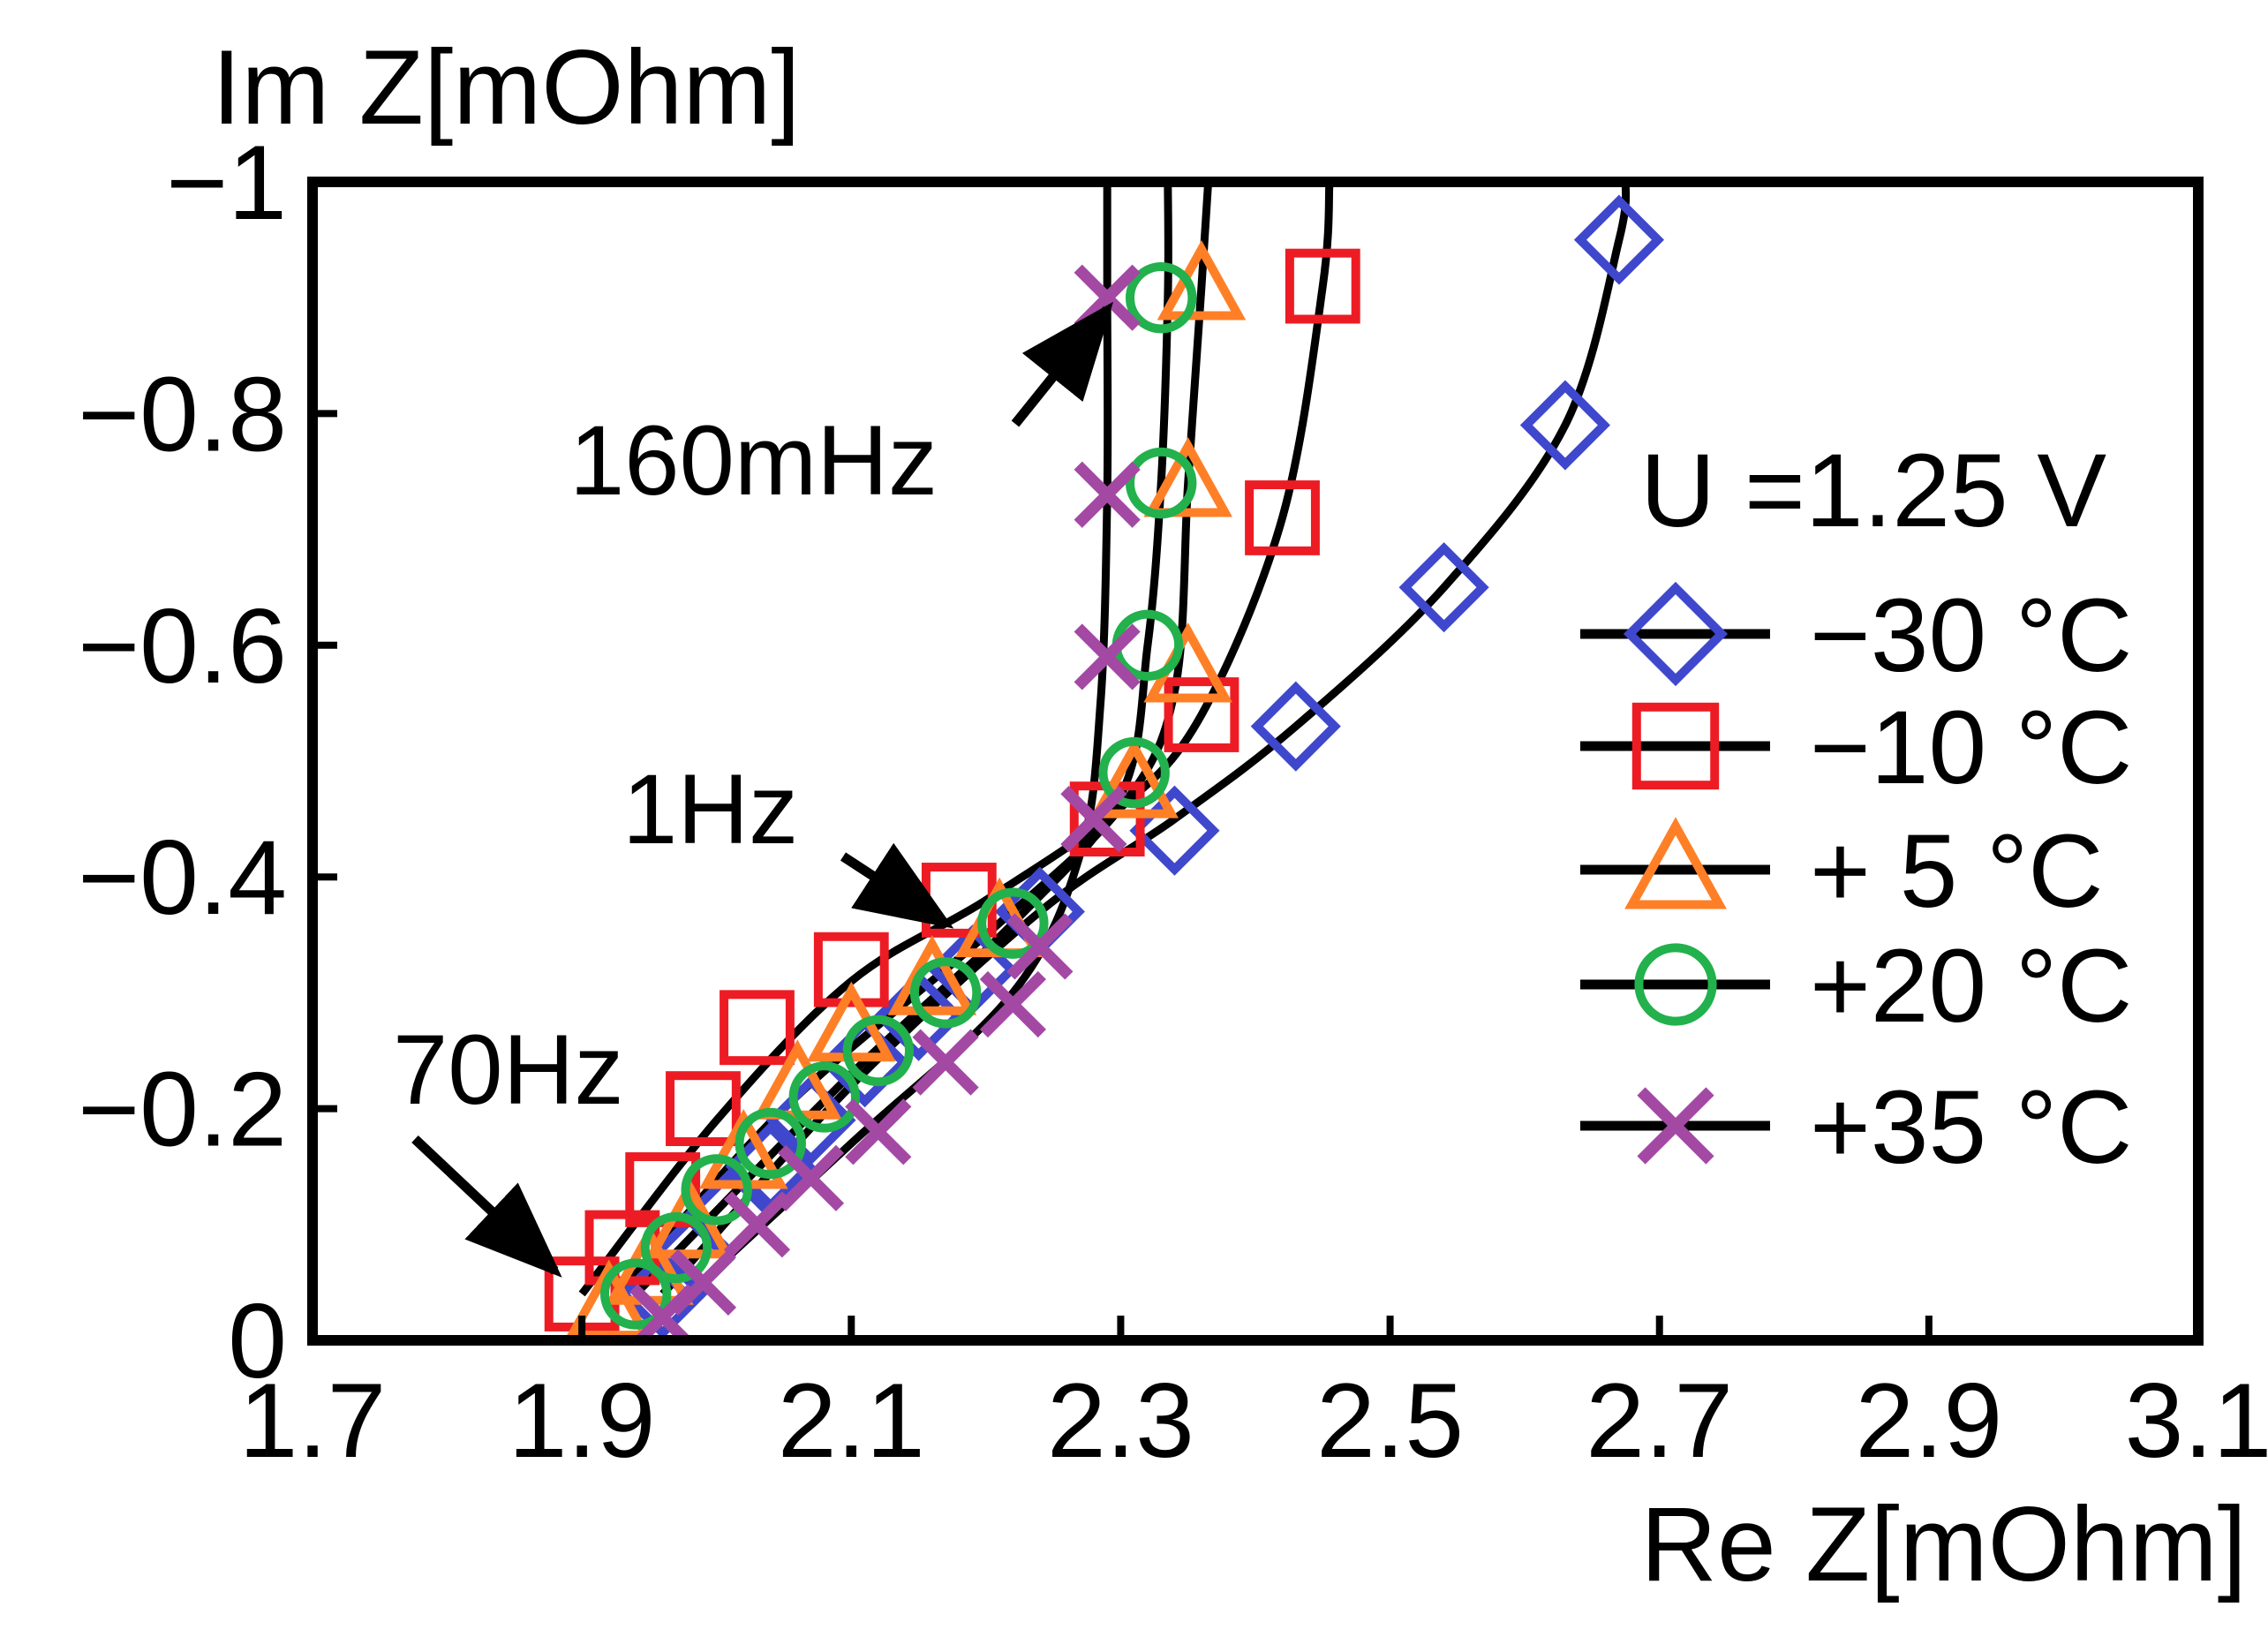 The width and height of the screenshot is (2268, 1637). I want to click on legend-title: U =1.25 V, so click(1873, 491).